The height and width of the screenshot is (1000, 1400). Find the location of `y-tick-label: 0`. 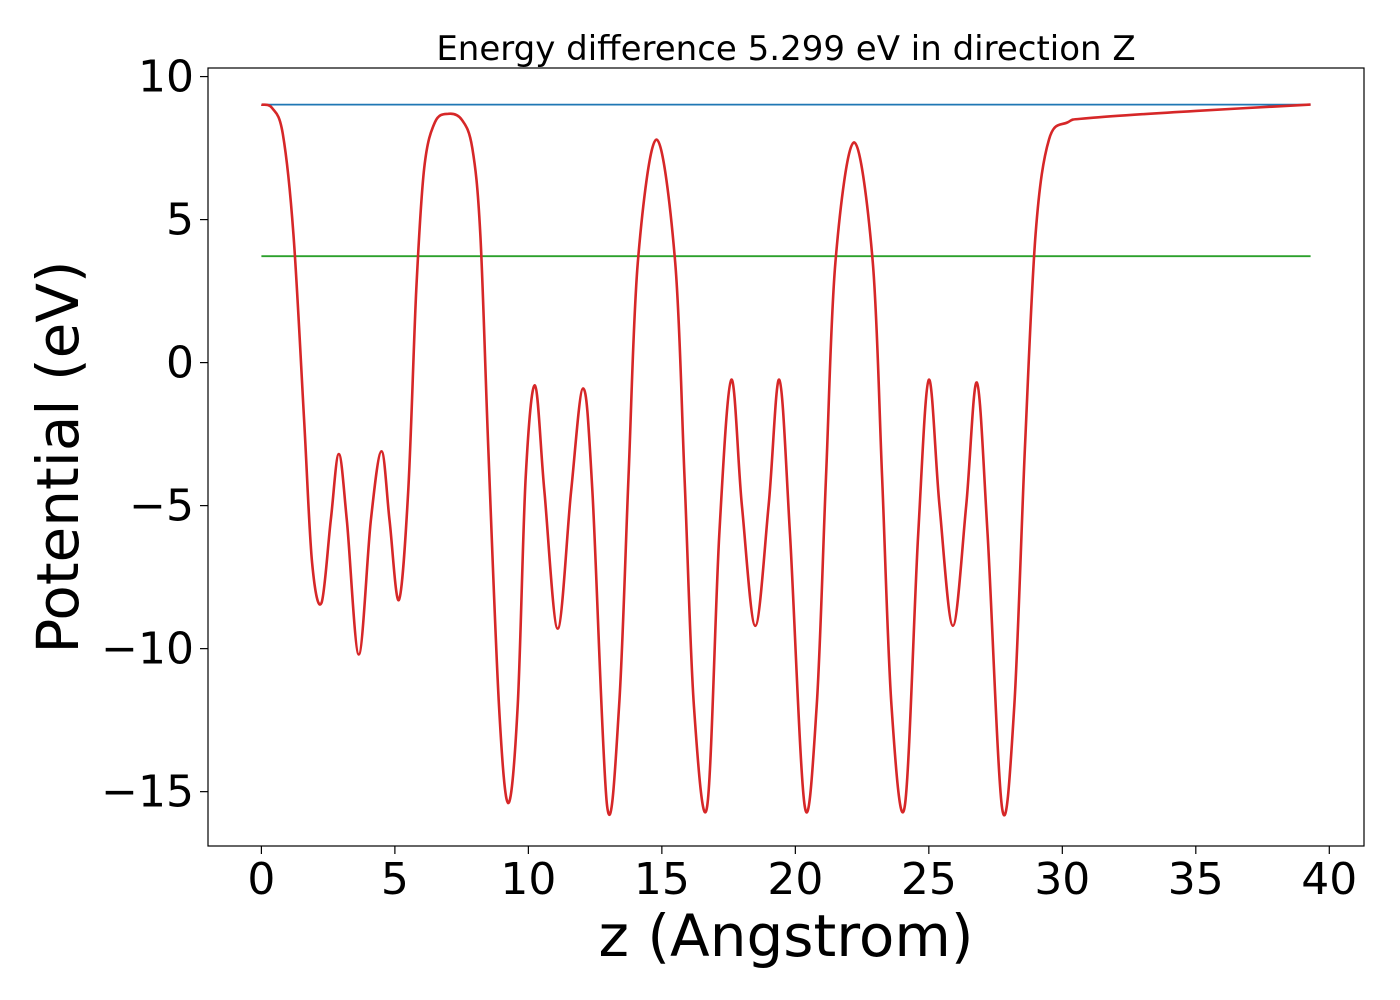

y-tick-label: 0 is located at coordinates (180, 363).